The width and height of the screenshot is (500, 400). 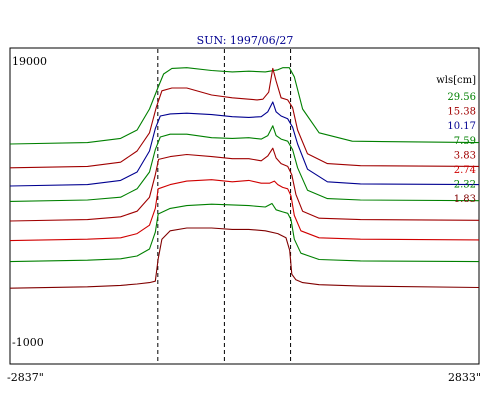 I want to click on series-line-1.83, so click(x=244, y=258).